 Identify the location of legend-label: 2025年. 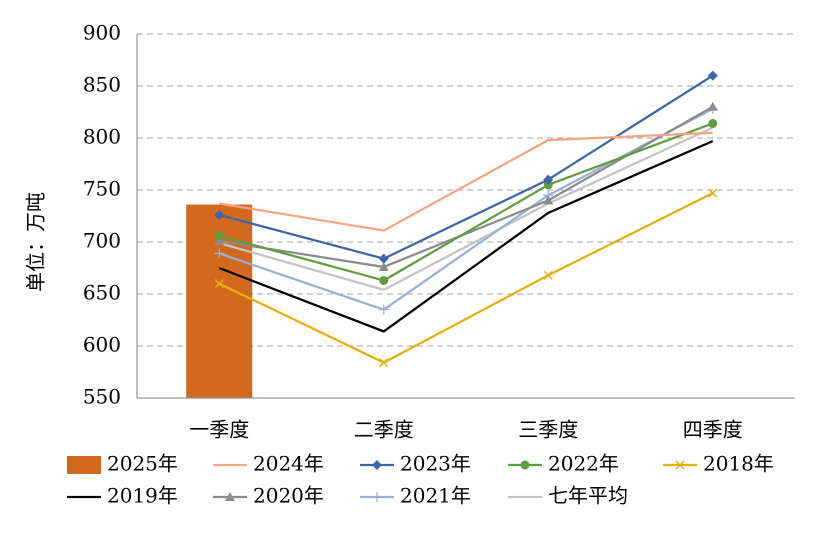
(142, 464).